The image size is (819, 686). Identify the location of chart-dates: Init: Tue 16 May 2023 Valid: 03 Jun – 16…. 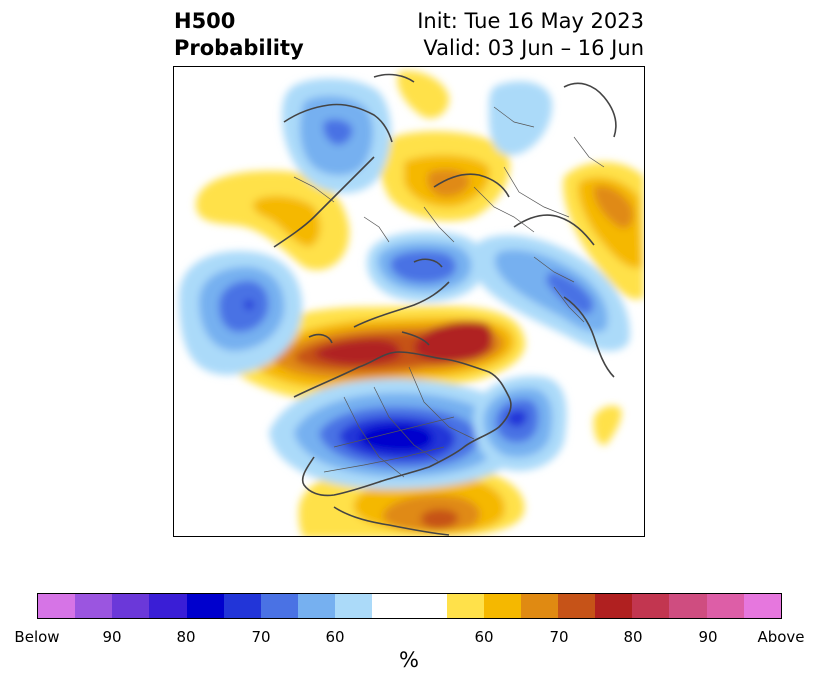
(530, 35).